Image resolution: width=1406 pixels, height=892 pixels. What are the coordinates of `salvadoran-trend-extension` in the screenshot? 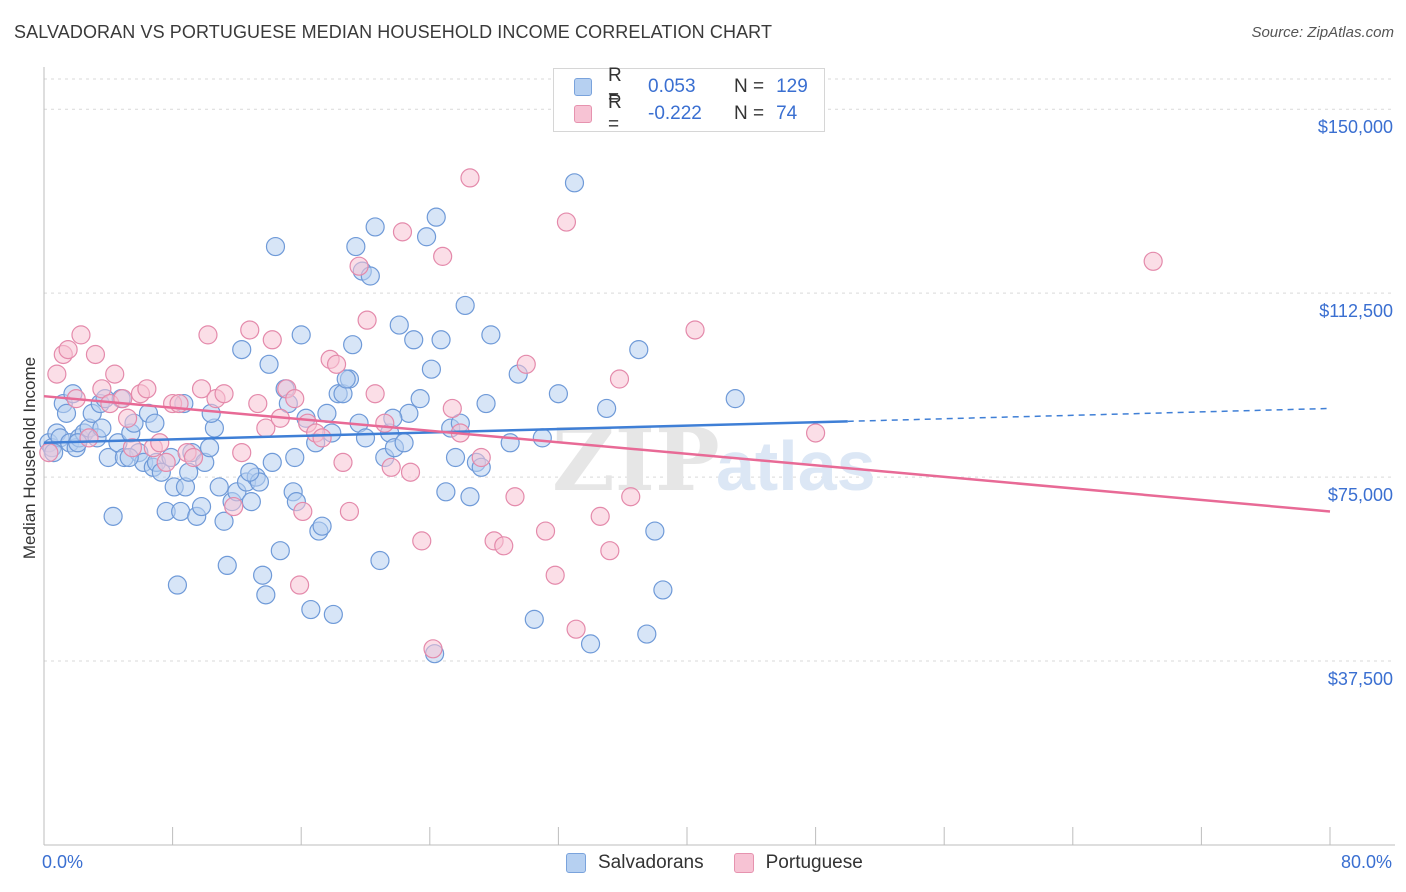 It's located at (1089, 415).